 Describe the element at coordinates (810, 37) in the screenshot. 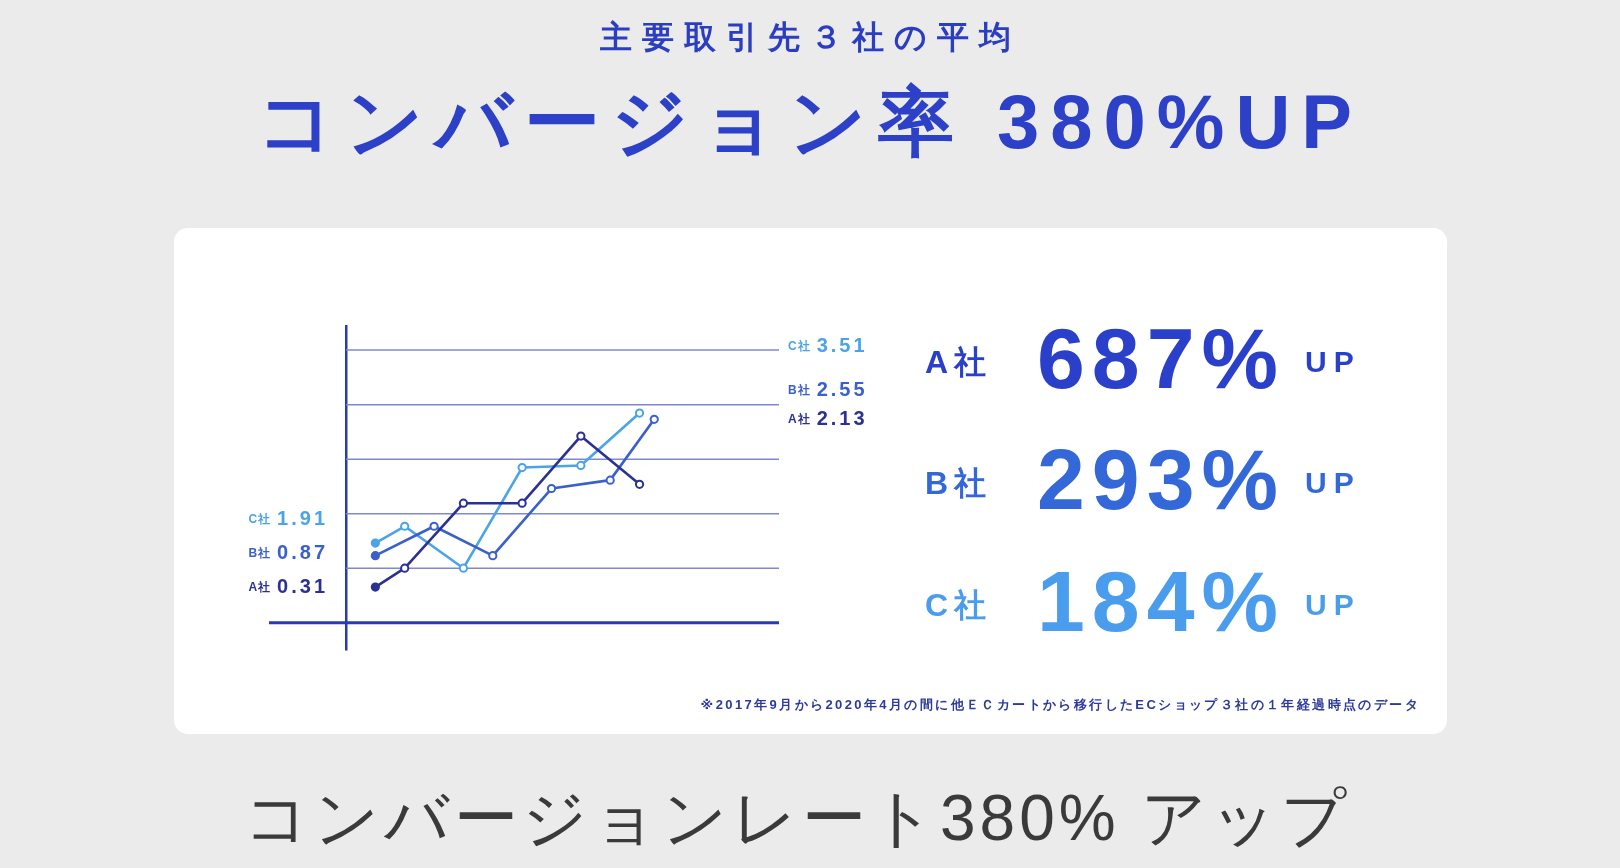

I see `text: 主要取引先３社の平均` at that location.